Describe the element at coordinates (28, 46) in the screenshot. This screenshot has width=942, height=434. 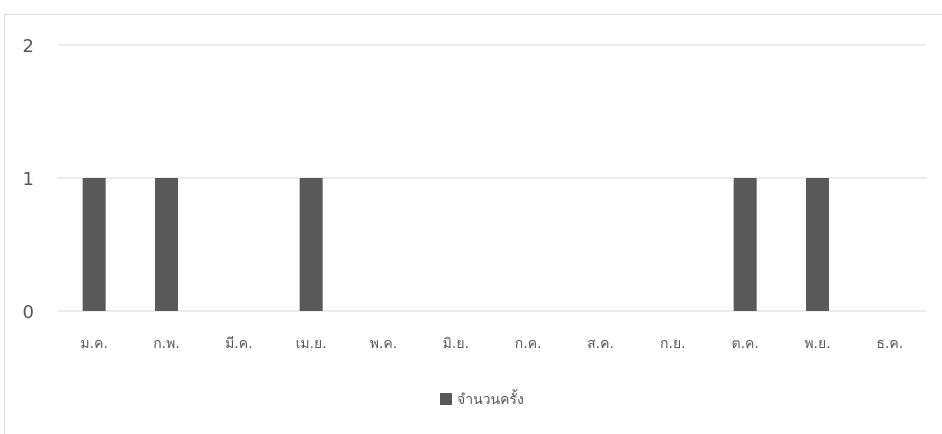
I see `y-tick-label: 2` at that location.